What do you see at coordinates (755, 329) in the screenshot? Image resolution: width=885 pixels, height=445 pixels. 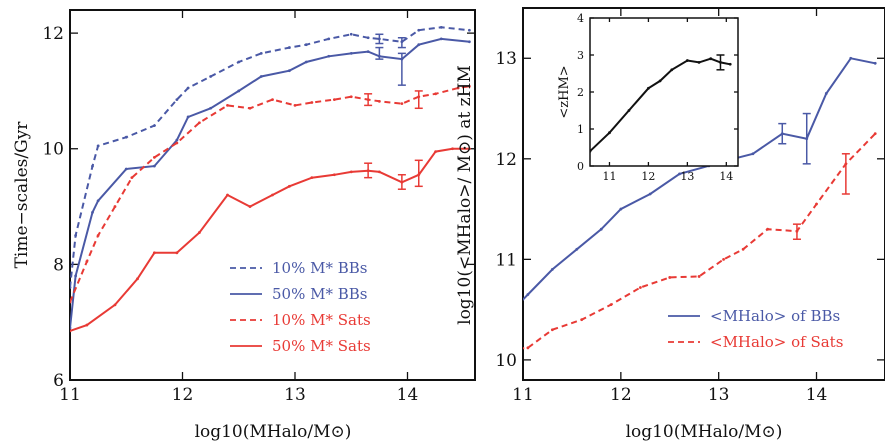 I see `right-legend: <MHalo> of BBs <MHalo> of Sats` at bounding box center [755, 329].